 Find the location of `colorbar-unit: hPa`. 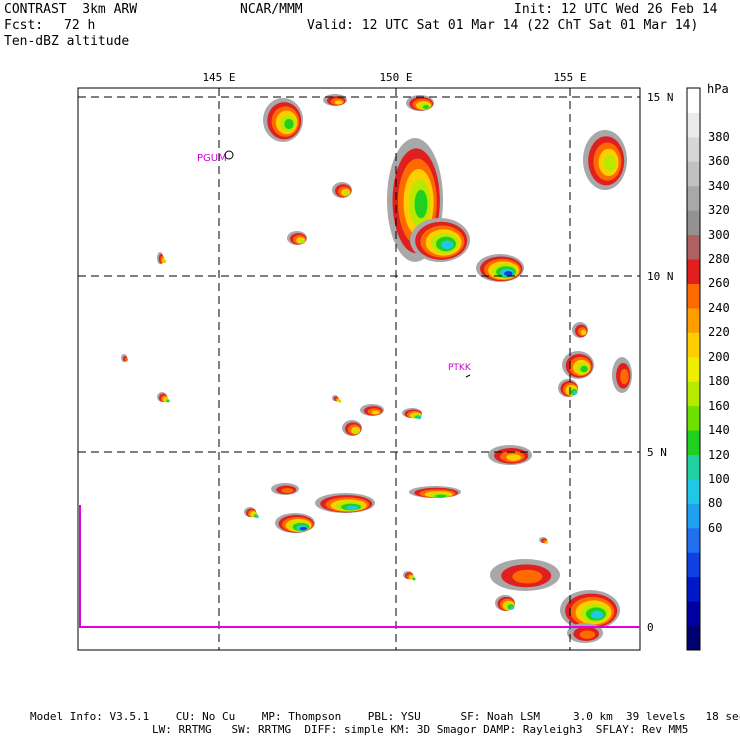

colorbar-unit: hPa is located at coordinates (718, 89).